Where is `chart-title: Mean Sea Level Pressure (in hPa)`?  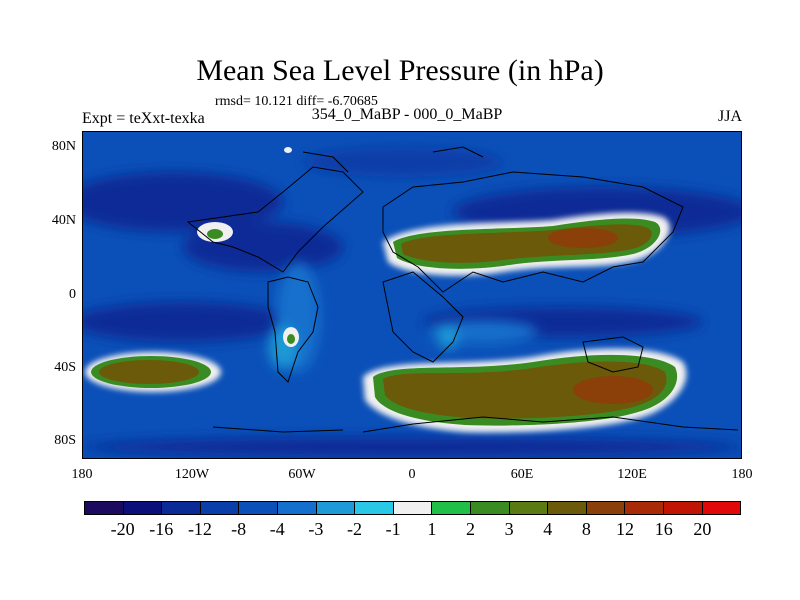
chart-title: Mean Sea Level Pressure (in hPa) is located at coordinates (400, 70).